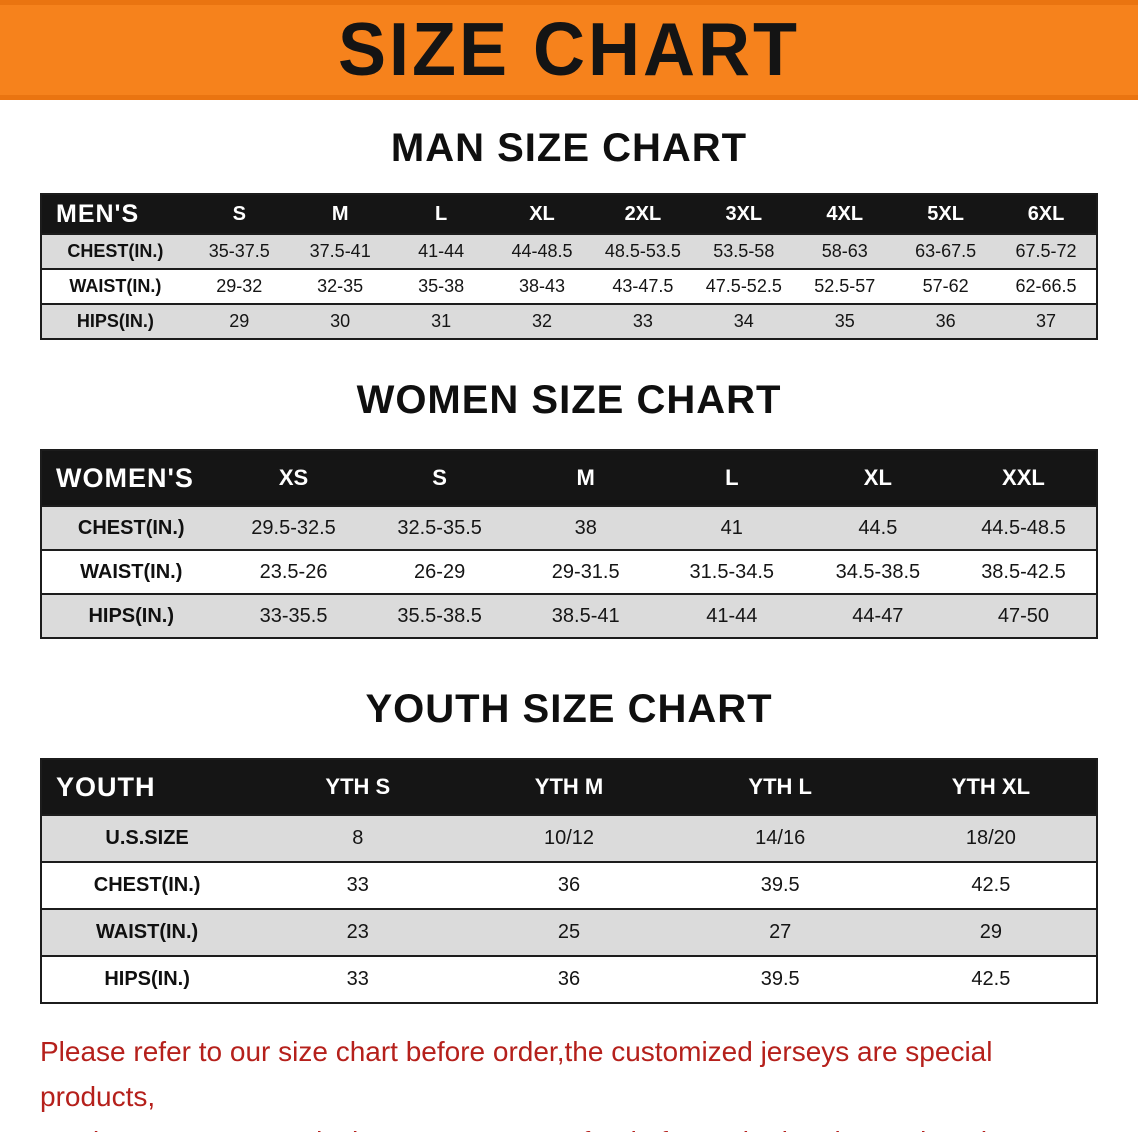 This screenshot has height=1132, width=1138. What do you see at coordinates (147, 838) in the screenshot?
I see `row-label: U.S.SIZE` at bounding box center [147, 838].